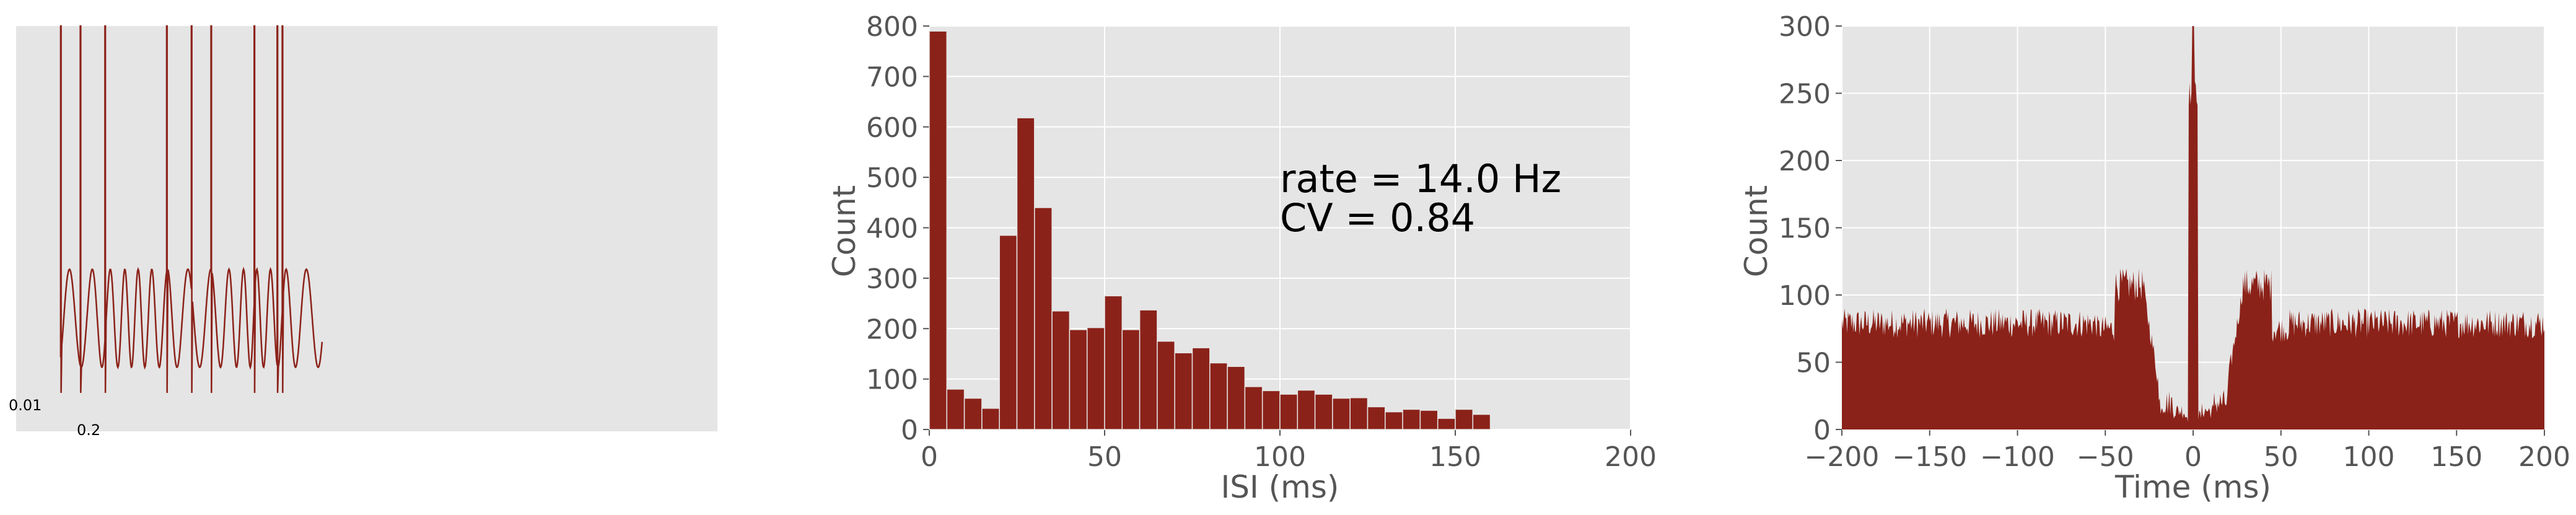 Image resolution: width=2576 pixels, height=515 pixels. I want to click on acg-x-tick-label: 0, so click(2193, 457).